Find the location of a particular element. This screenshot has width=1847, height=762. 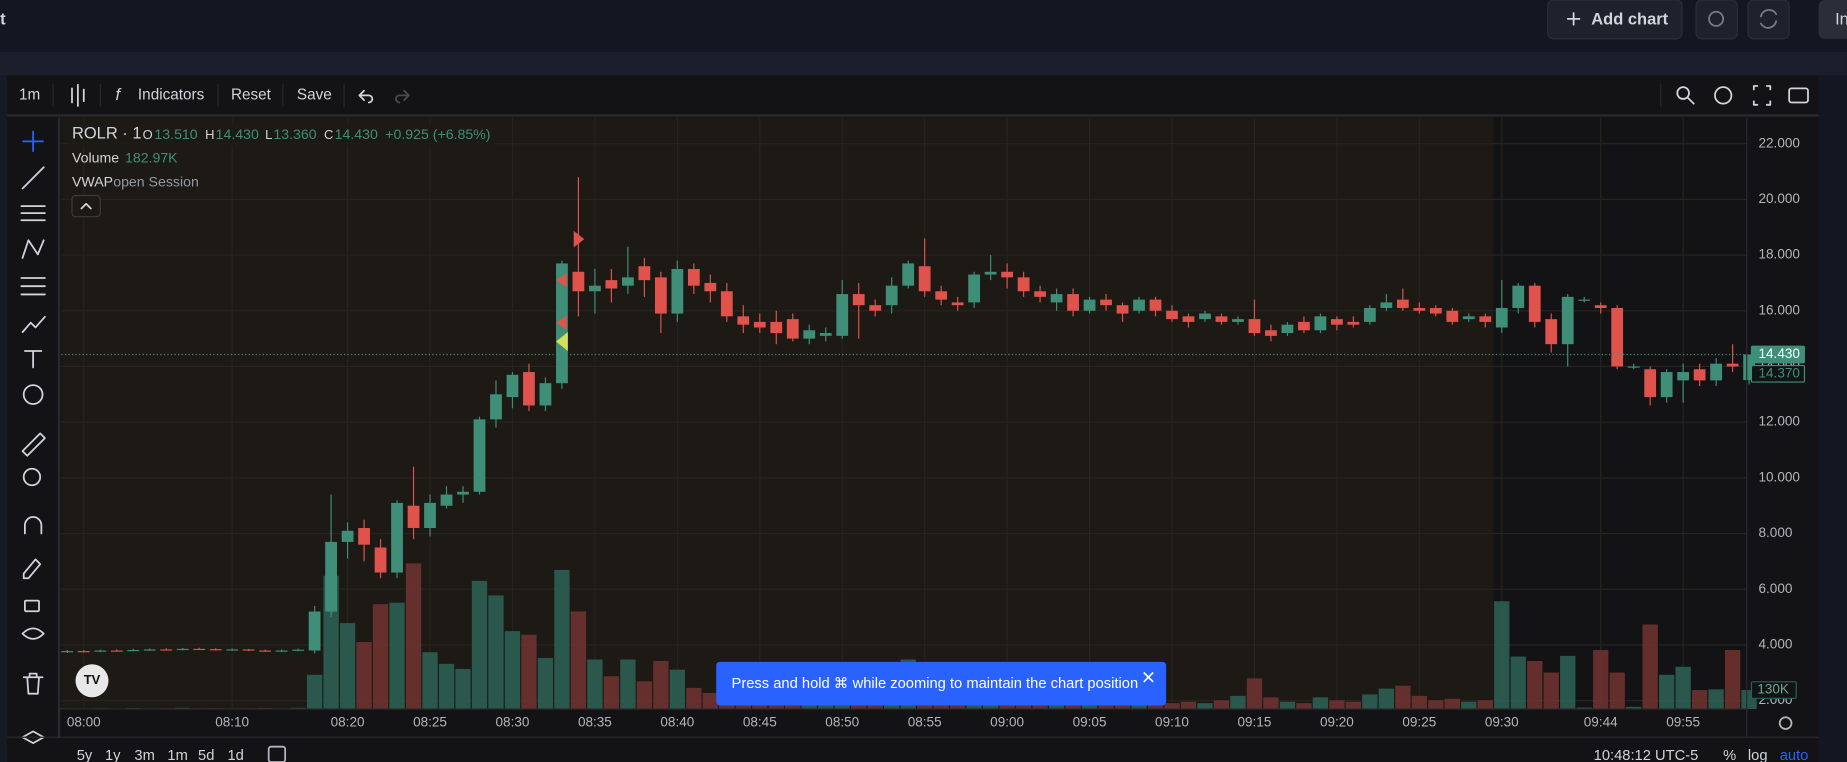

line-tool is located at coordinates (33, 178).